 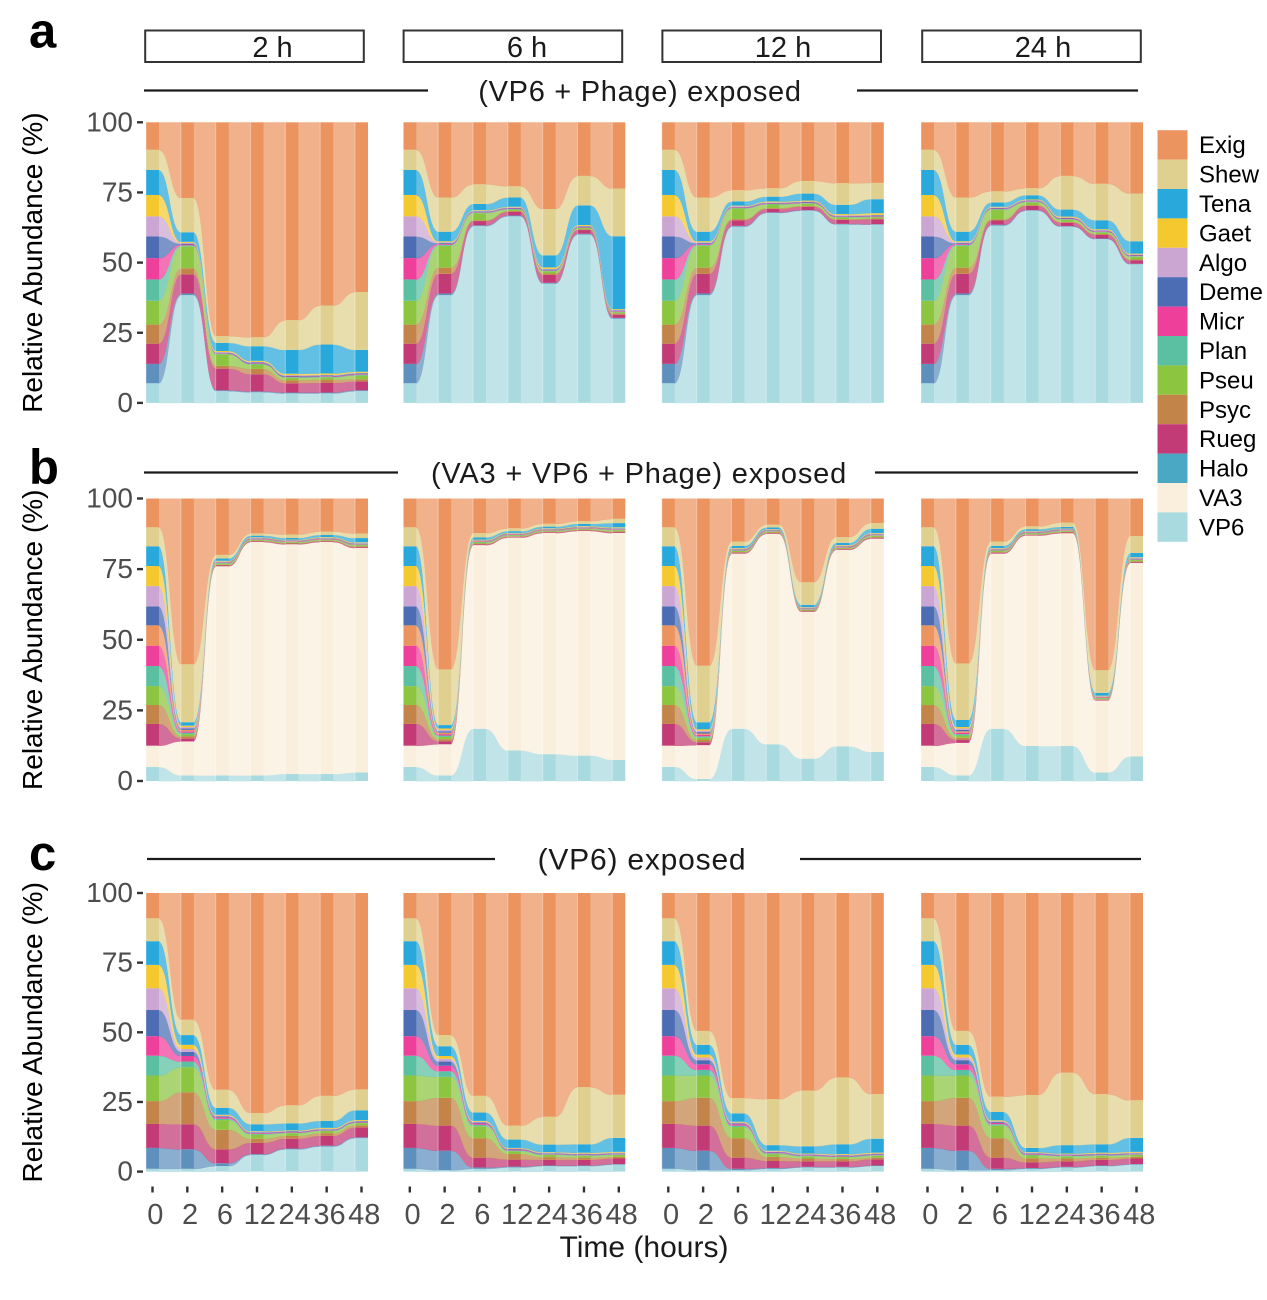 I want to click on svg-text: 24 h, so click(x=1043, y=48).